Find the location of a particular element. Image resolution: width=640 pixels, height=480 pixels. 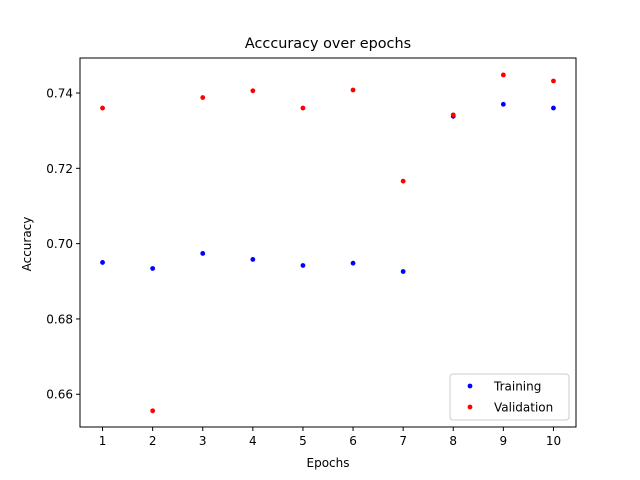

legend-label: Validation is located at coordinates (523, 408).